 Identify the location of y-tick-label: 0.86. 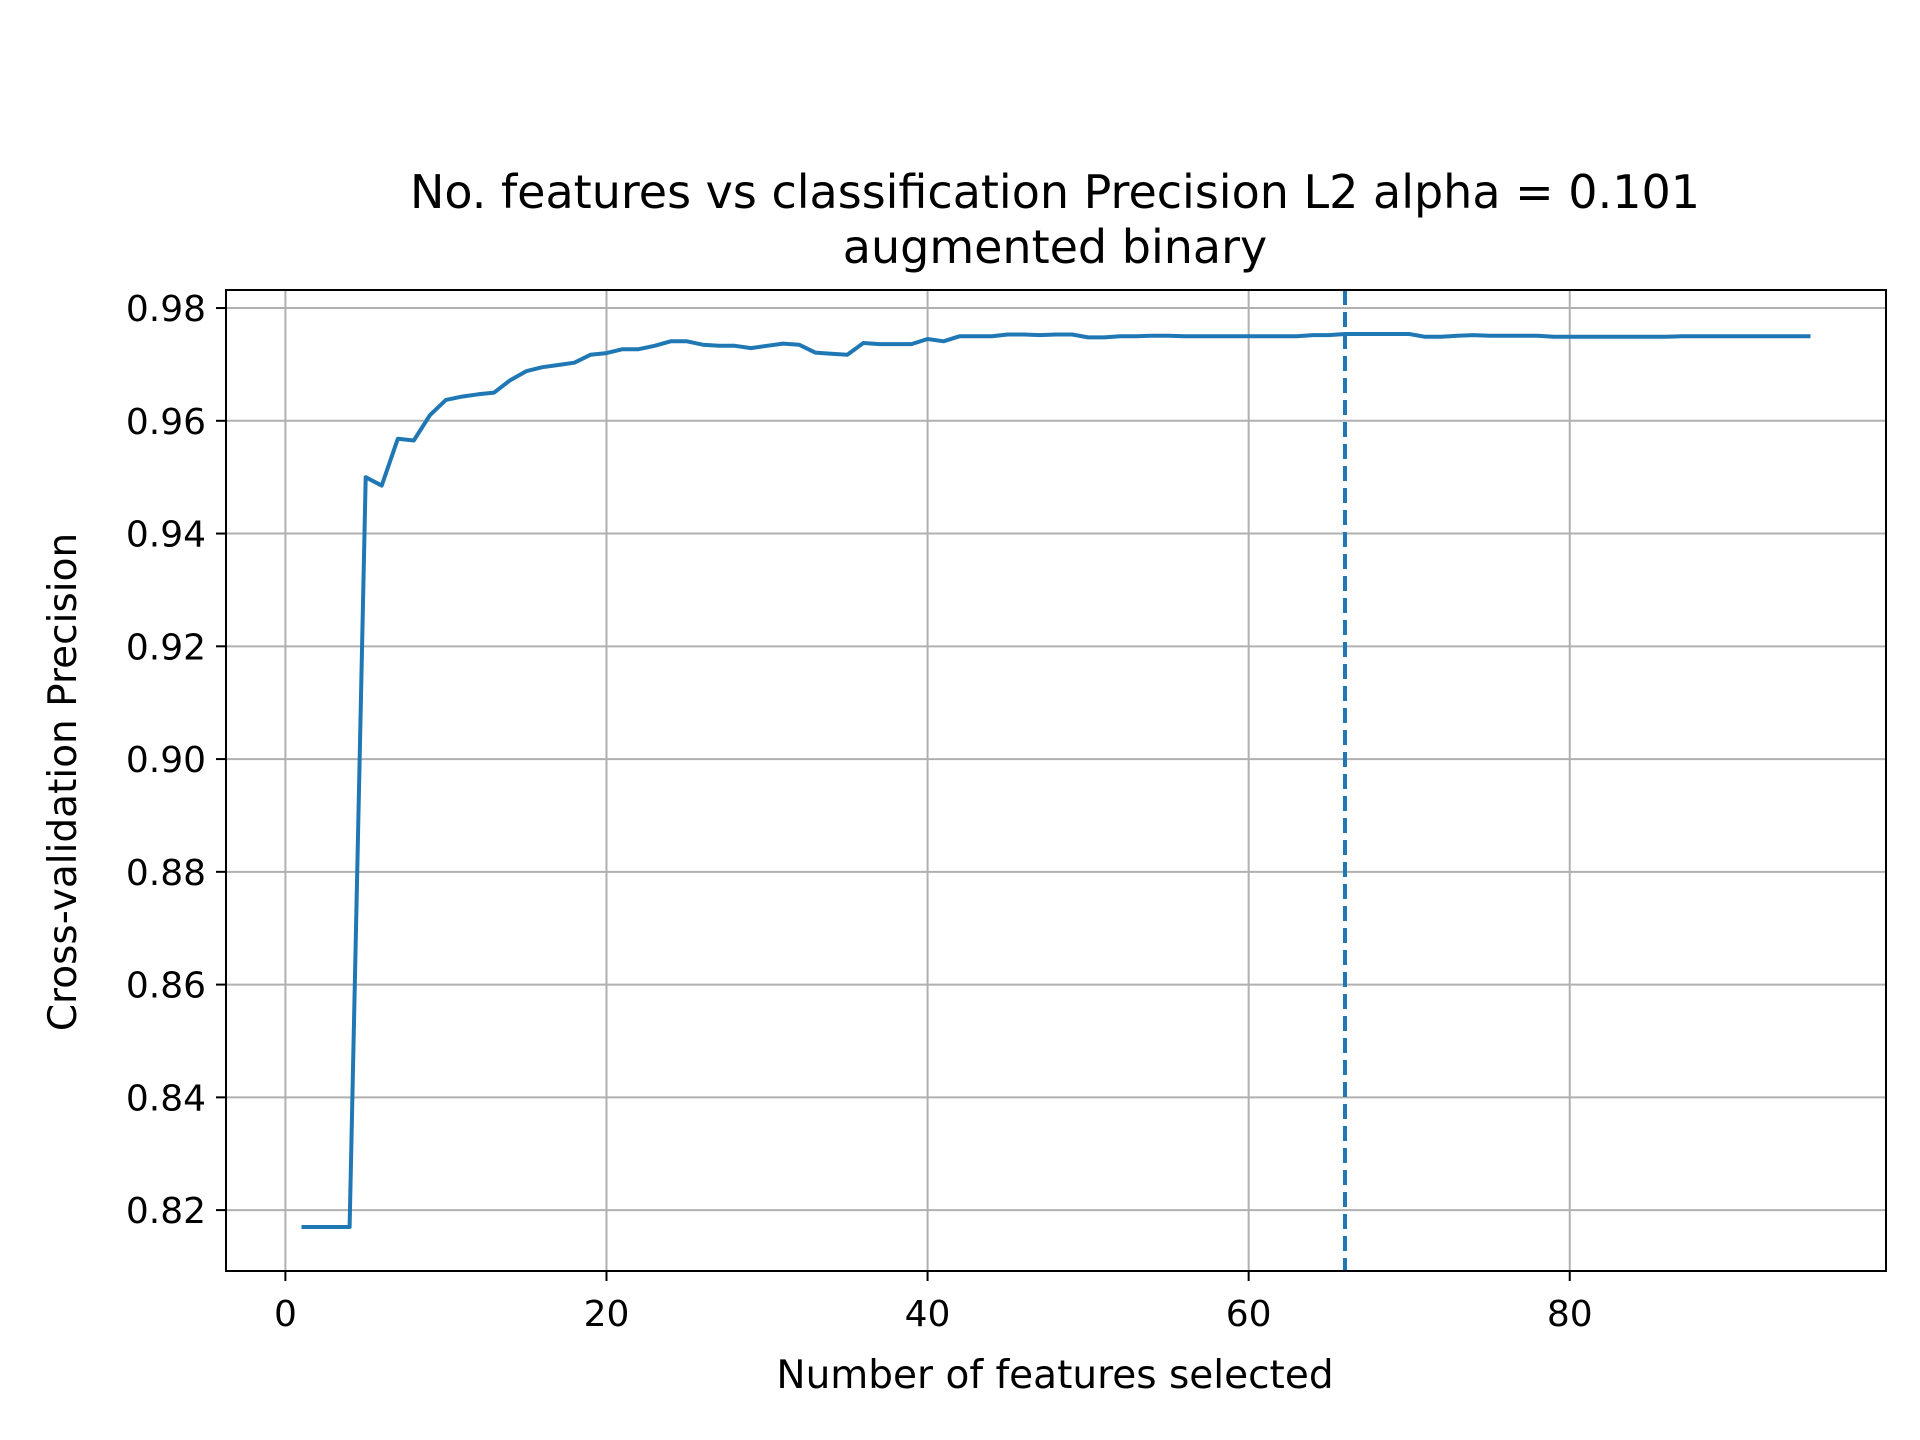
(166, 986).